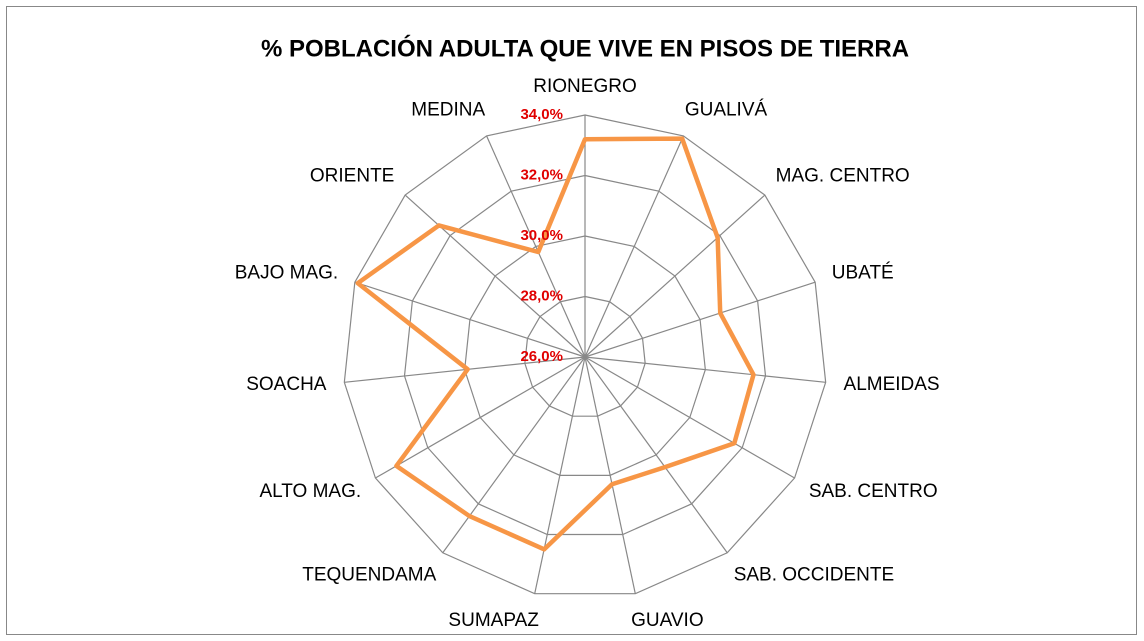 This screenshot has height=641, width=1144. What do you see at coordinates (286, 384) in the screenshot?
I see `category-label: SOACHA` at bounding box center [286, 384].